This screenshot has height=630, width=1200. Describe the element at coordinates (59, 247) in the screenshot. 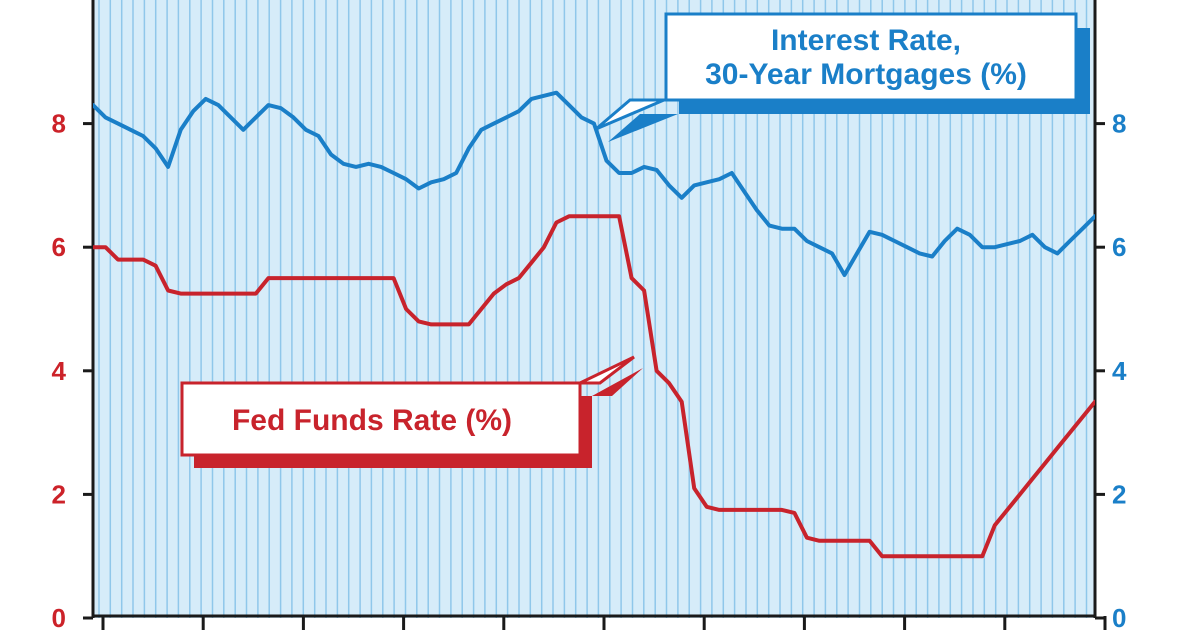

I see `left-tick-label: 6` at that location.